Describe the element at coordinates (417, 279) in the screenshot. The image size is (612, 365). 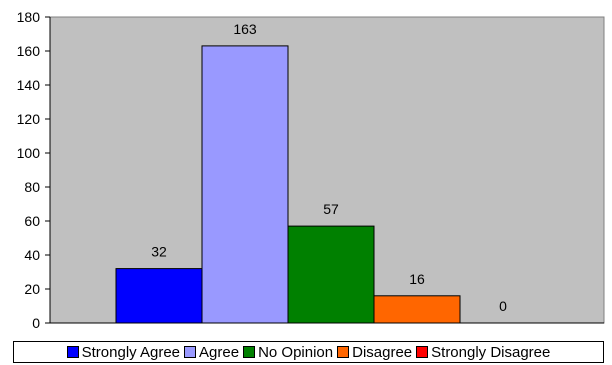
I see `data-label: 16` at that location.